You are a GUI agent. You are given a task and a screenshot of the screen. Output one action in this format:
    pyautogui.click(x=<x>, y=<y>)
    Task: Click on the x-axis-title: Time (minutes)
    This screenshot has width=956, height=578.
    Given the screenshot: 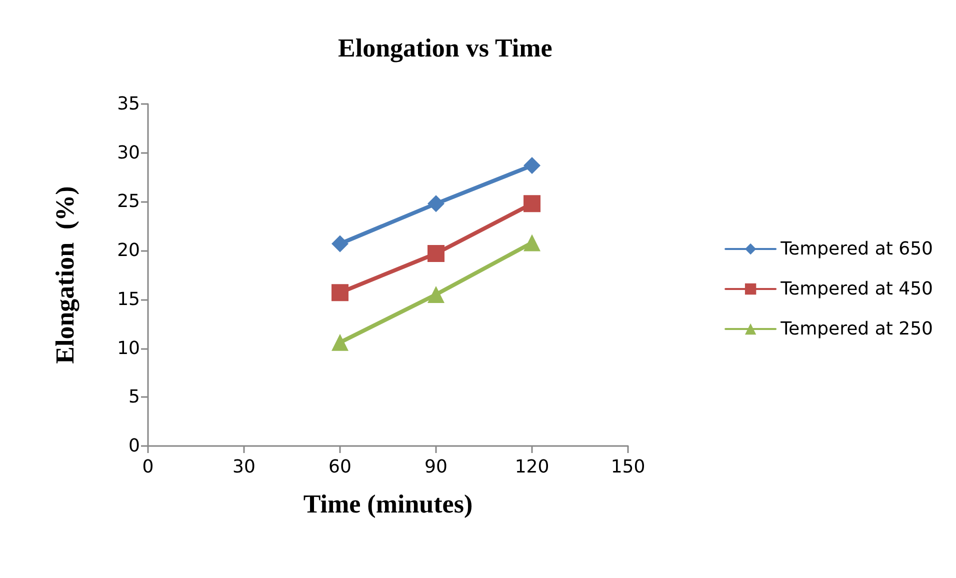 What is the action you would take?
    pyautogui.click(x=388, y=504)
    